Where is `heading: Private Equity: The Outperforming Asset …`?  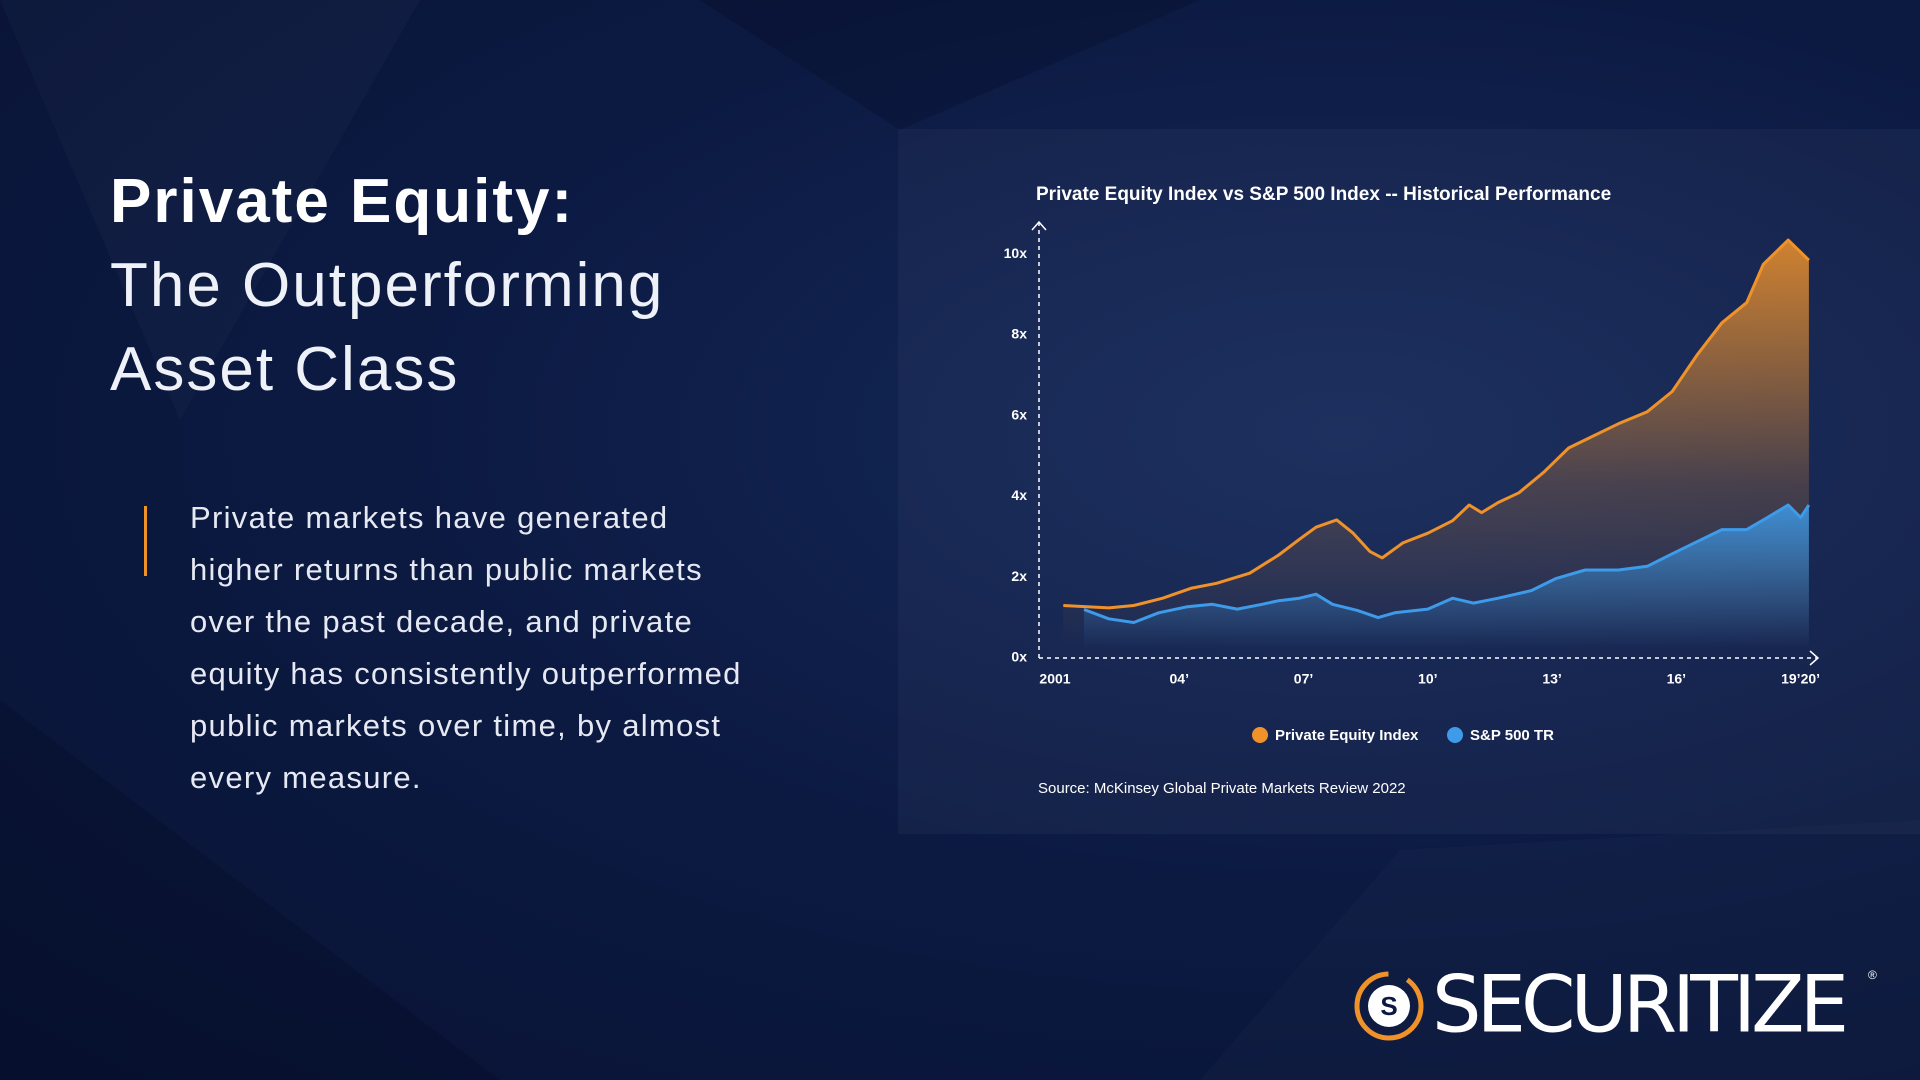
heading: Private Equity: The Outperforming Asset … is located at coordinates (387, 286).